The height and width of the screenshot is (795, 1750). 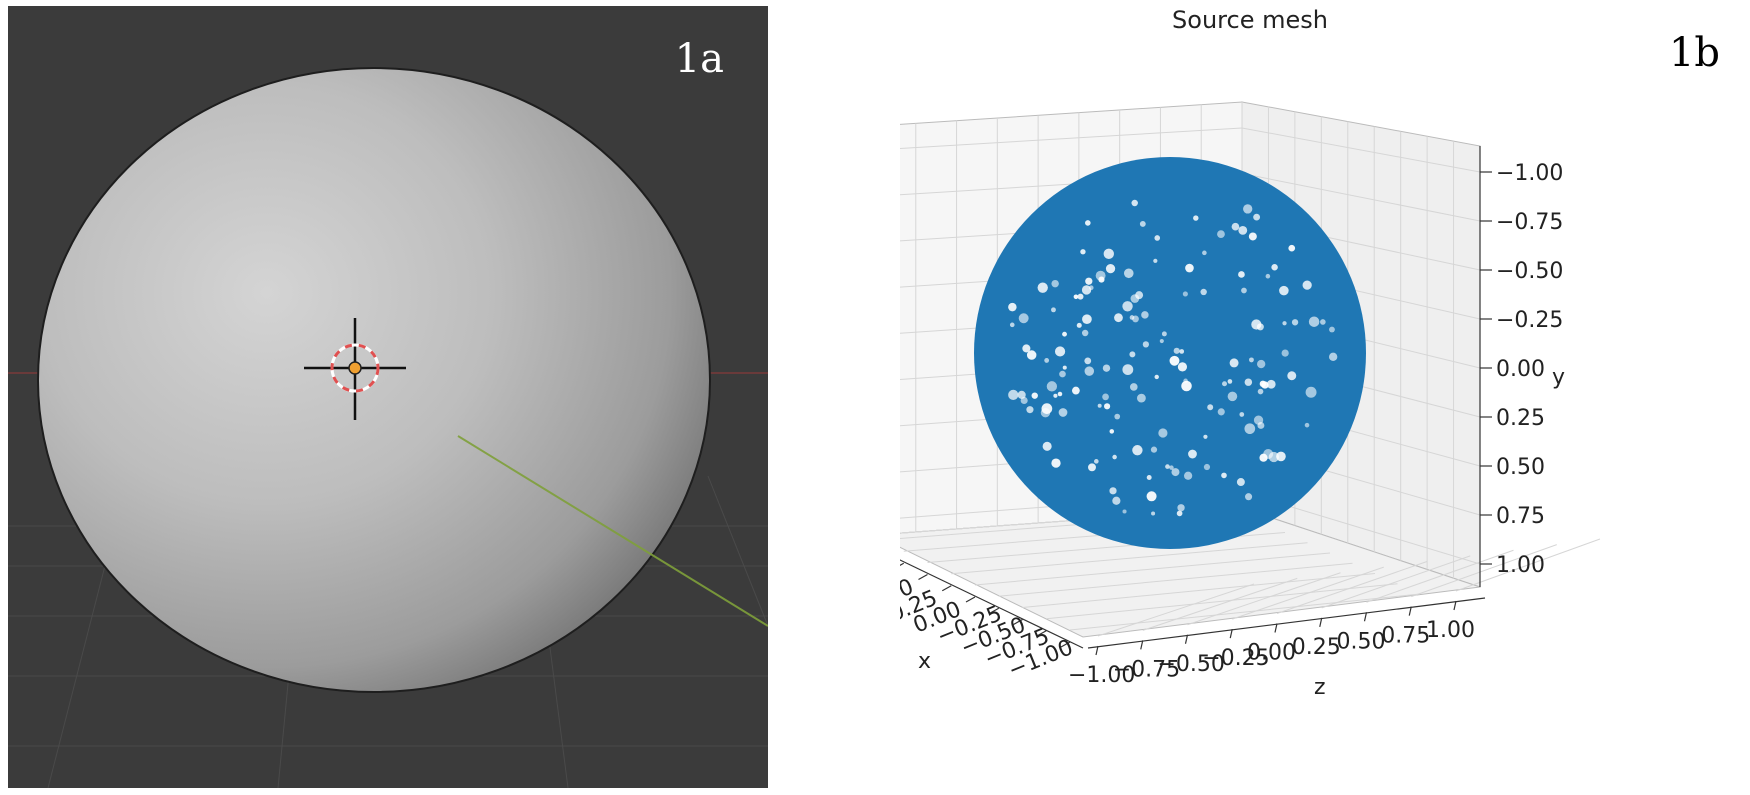 What do you see at coordinates (1520, 516) in the screenshot?
I see `y-tick-label: 0.75` at bounding box center [1520, 516].